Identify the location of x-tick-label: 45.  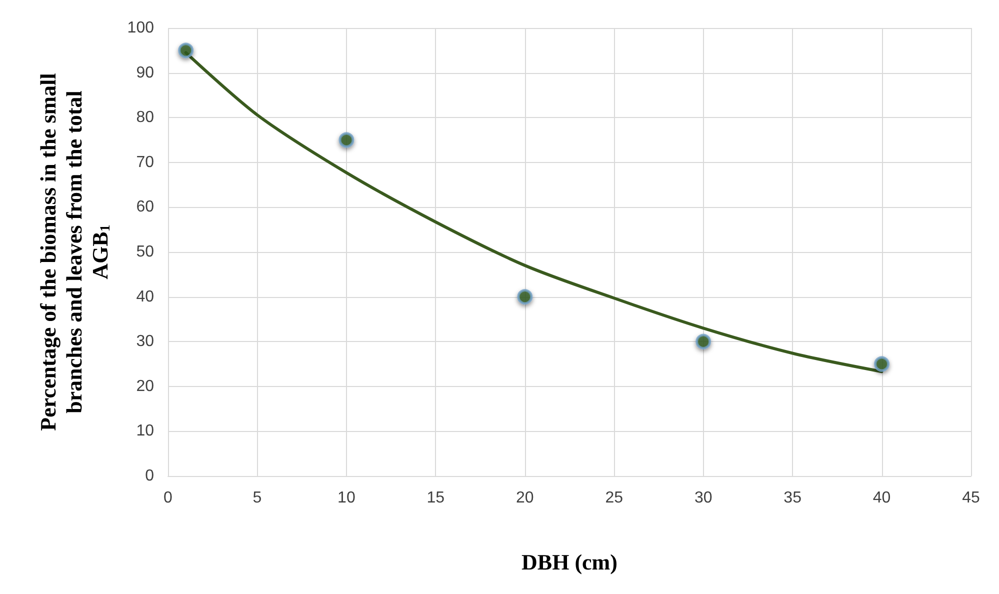
(971, 498).